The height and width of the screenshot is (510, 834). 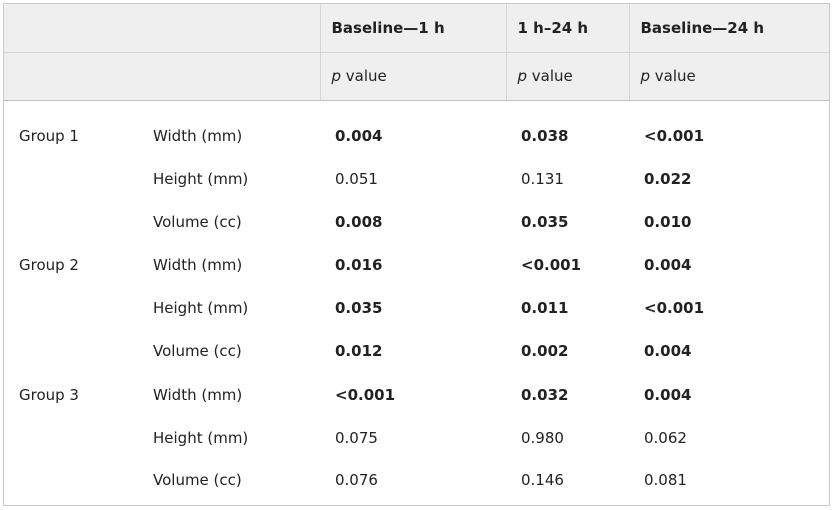 What do you see at coordinates (668, 178) in the screenshot?
I see `pvalue-baseline-24h: 0.022` at bounding box center [668, 178].